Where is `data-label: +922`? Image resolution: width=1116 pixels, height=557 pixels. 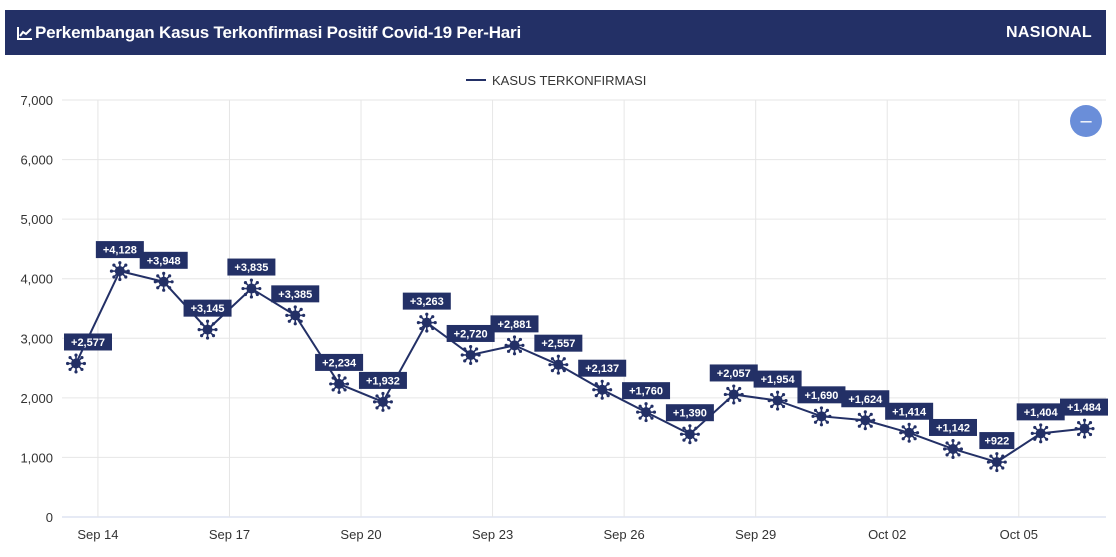
data-label: +922 is located at coordinates (997, 441).